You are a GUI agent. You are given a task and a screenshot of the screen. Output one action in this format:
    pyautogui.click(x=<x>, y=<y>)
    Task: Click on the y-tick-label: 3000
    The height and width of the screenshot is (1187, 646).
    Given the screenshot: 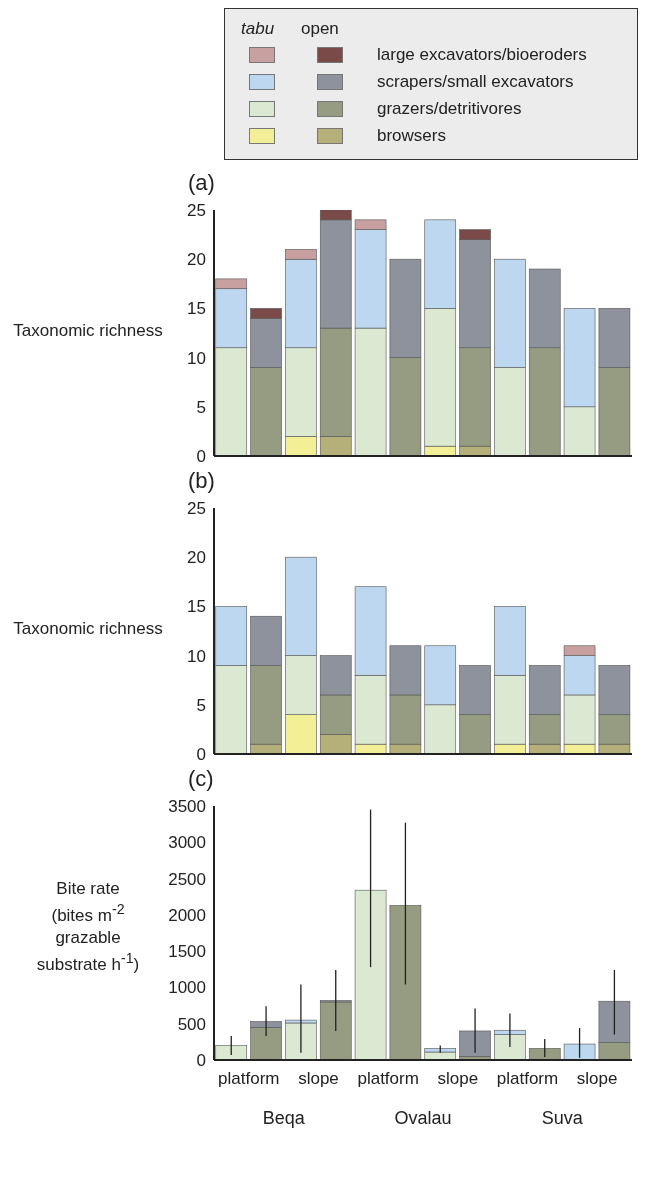 What is the action you would take?
    pyautogui.click(x=187, y=843)
    